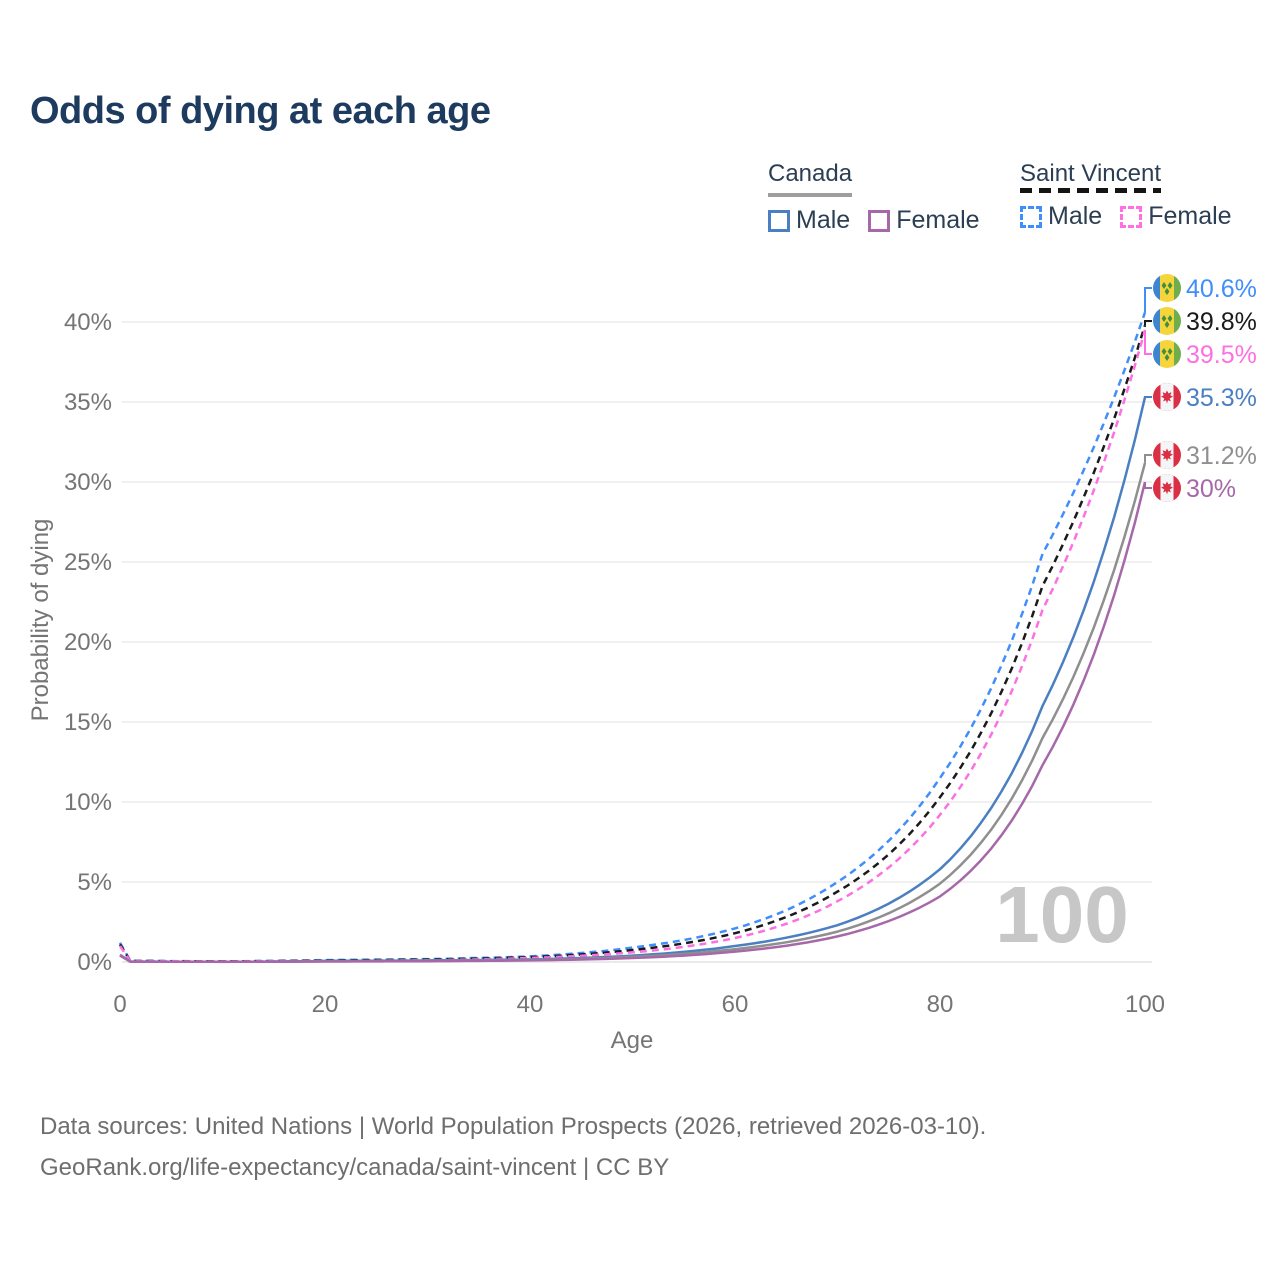 The image size is (1280, 1280). I want to click on saint-vincent-female-swatch-icon, so click(1131, 216).